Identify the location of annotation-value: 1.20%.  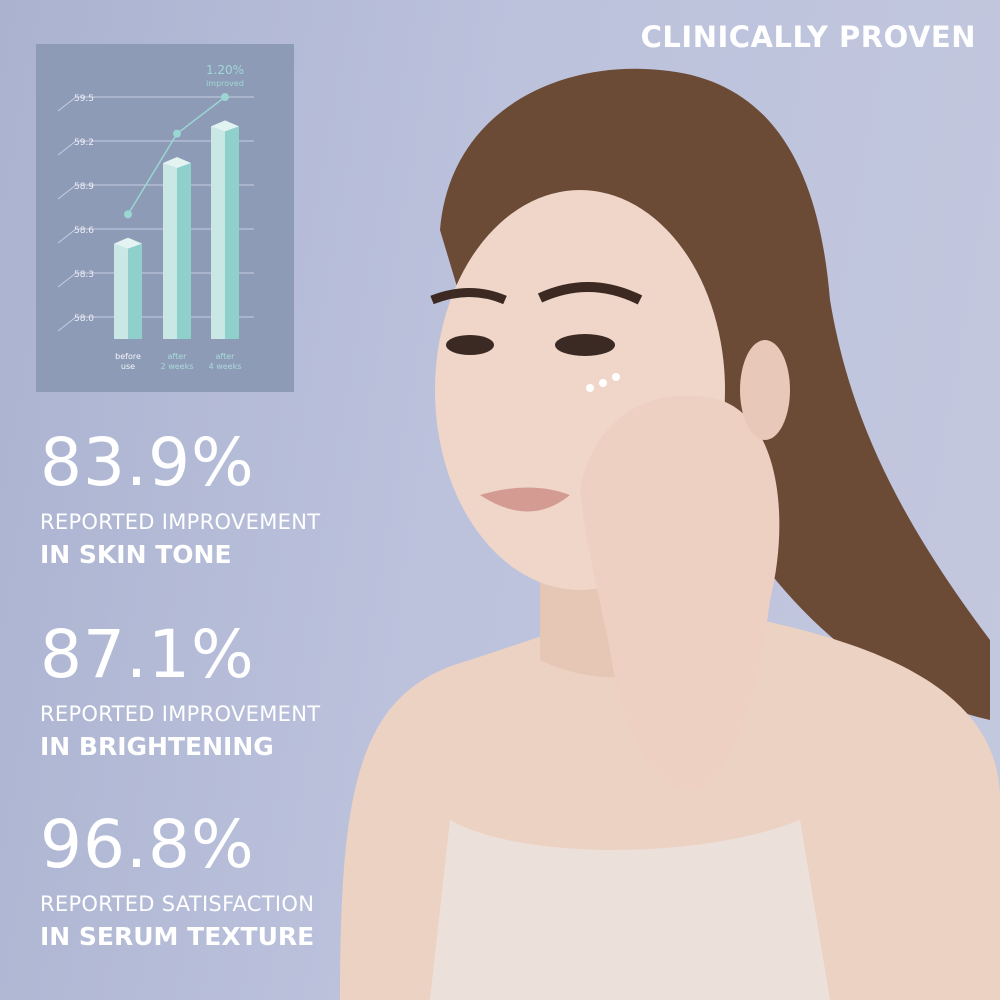
(225, 70).